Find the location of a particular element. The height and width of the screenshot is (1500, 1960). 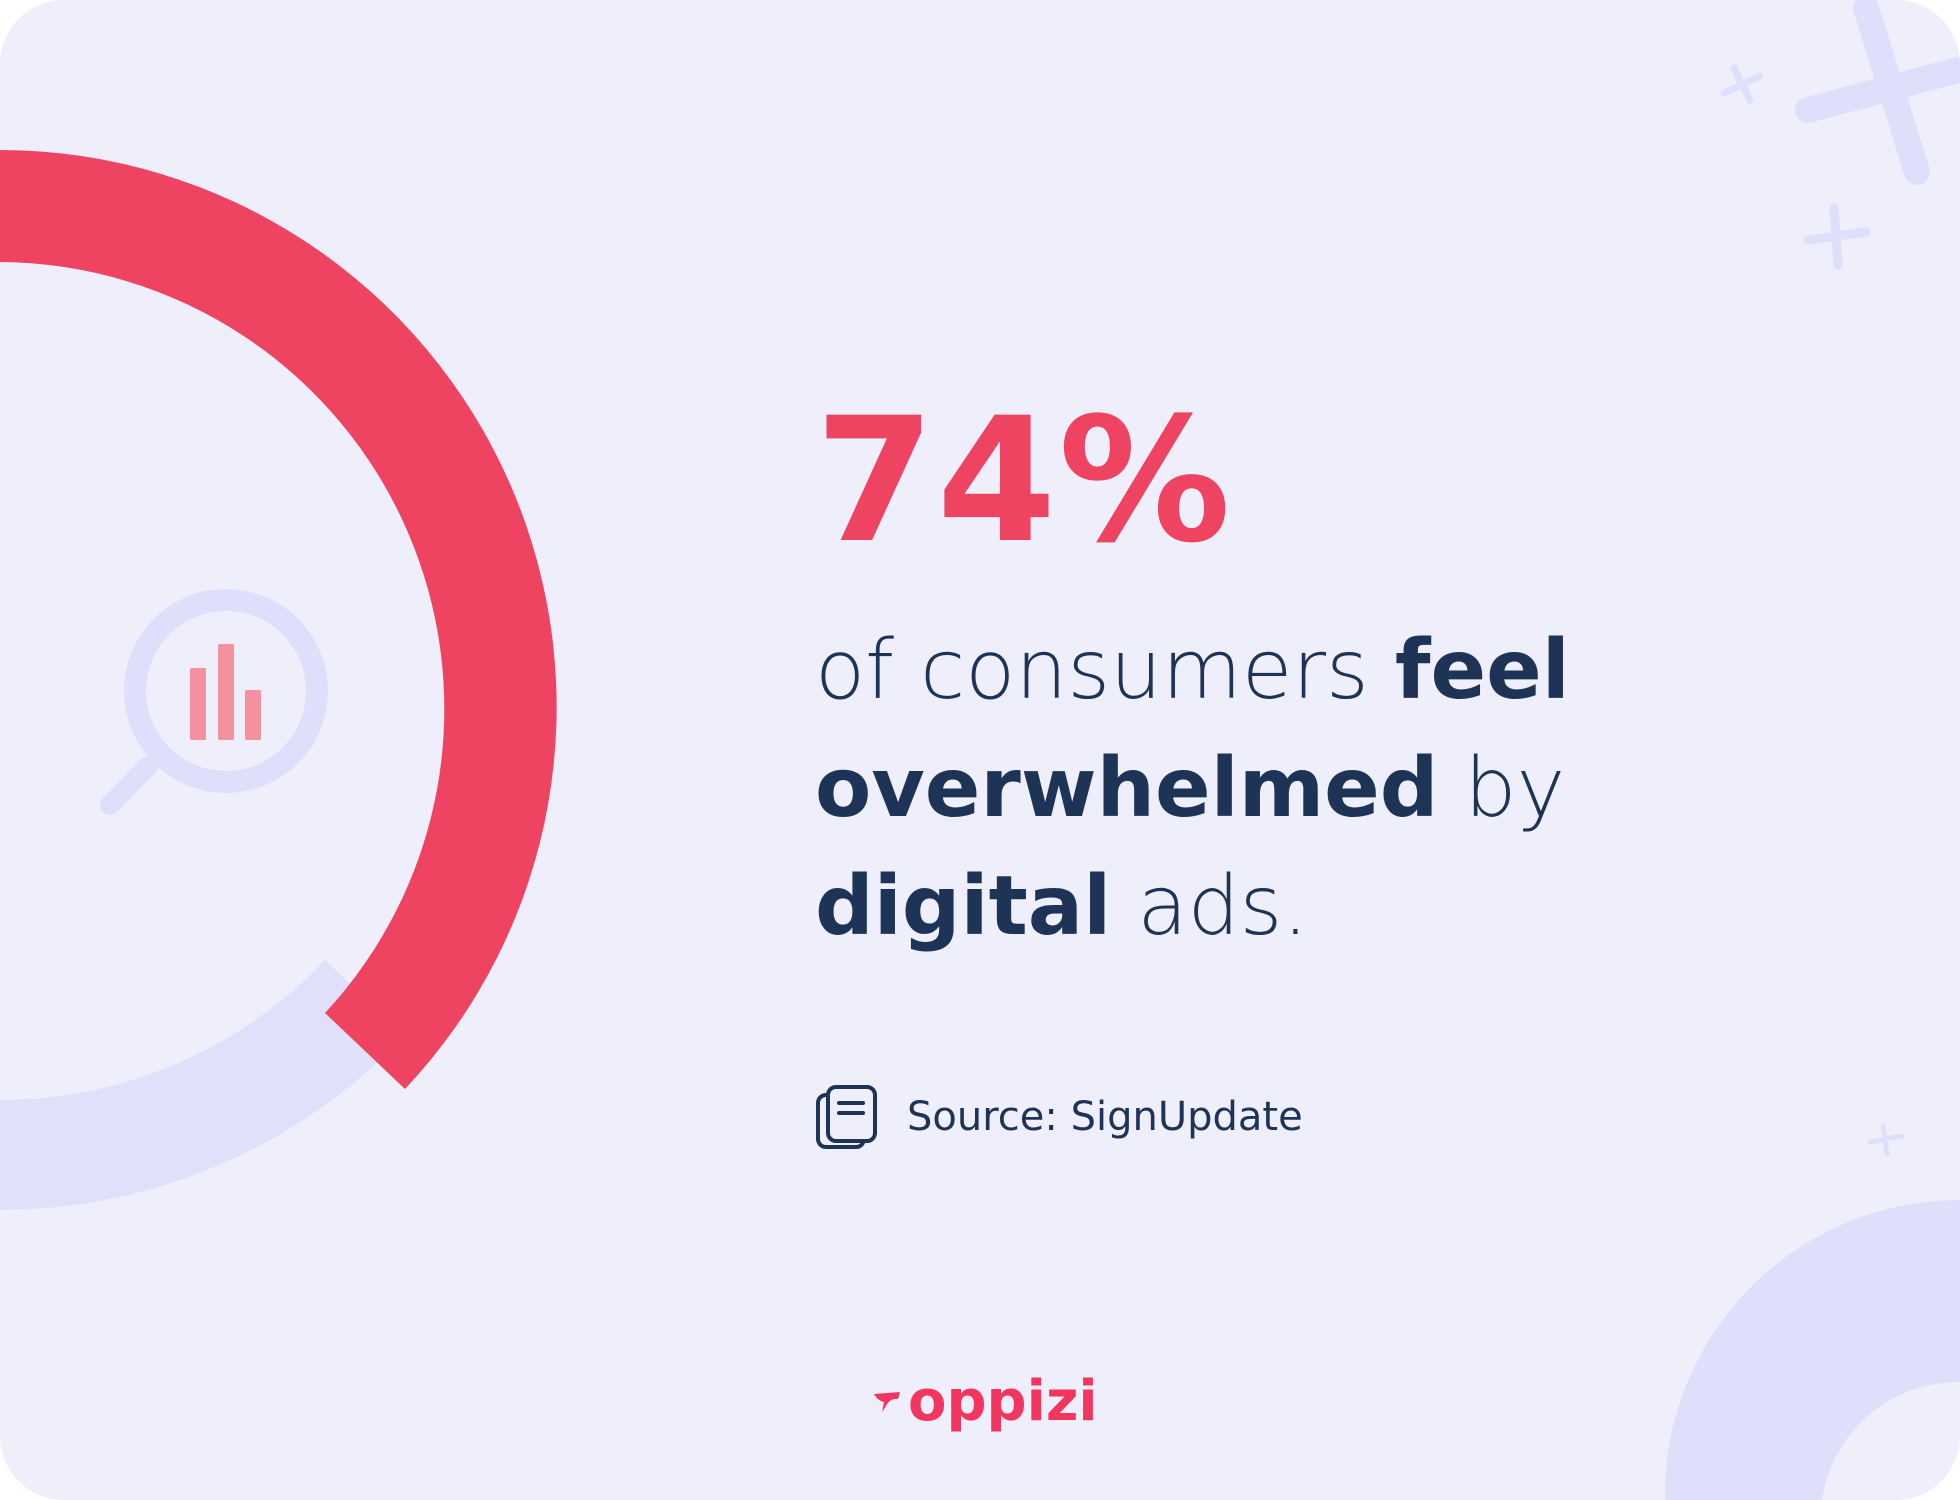

description-line-1: of consumers feel is located at coordinates (1315, 671).